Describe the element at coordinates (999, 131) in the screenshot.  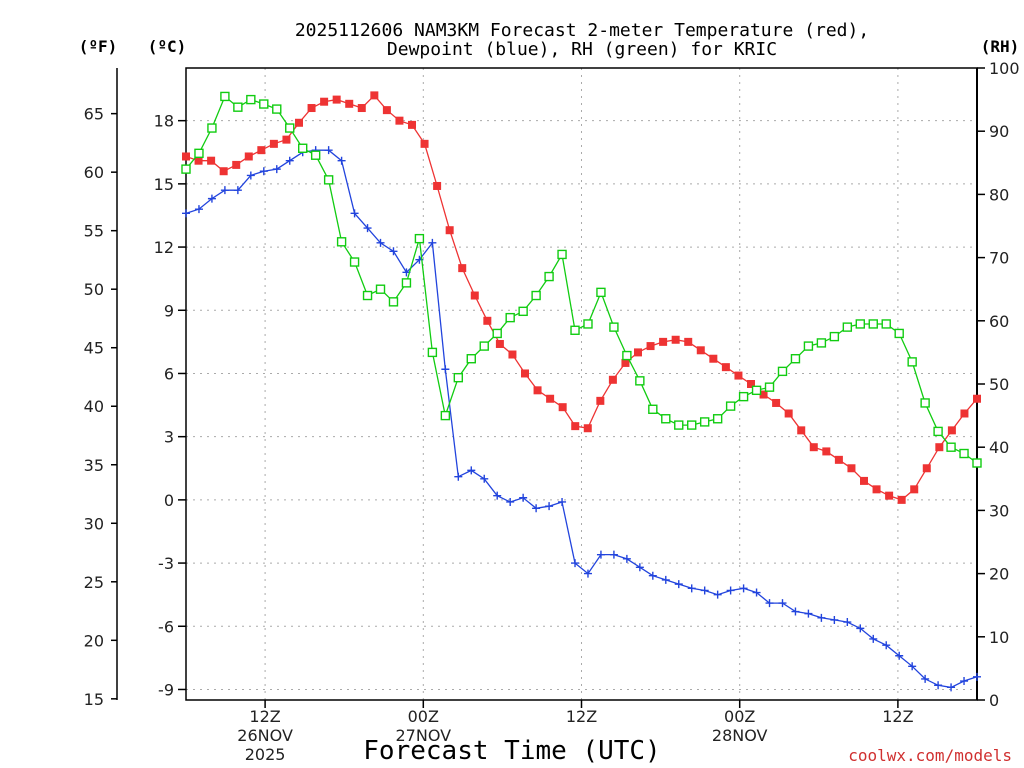
I see `rh-tick-label: 90` at that location.